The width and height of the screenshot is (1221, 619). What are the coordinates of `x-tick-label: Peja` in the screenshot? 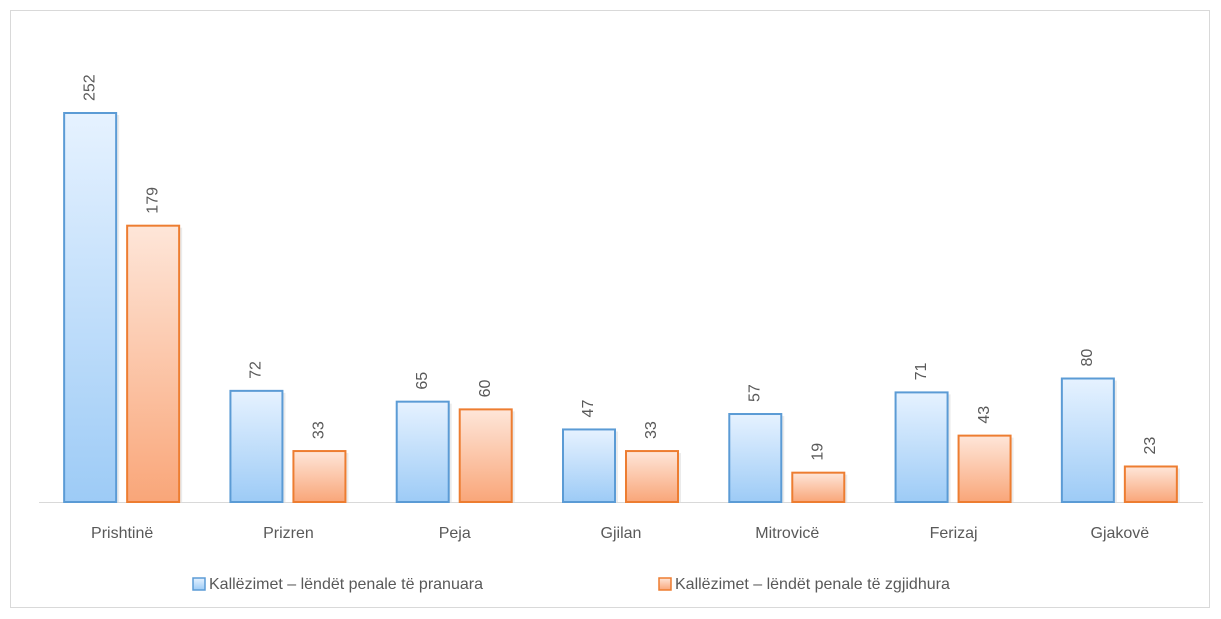 It's located at (455, 533).